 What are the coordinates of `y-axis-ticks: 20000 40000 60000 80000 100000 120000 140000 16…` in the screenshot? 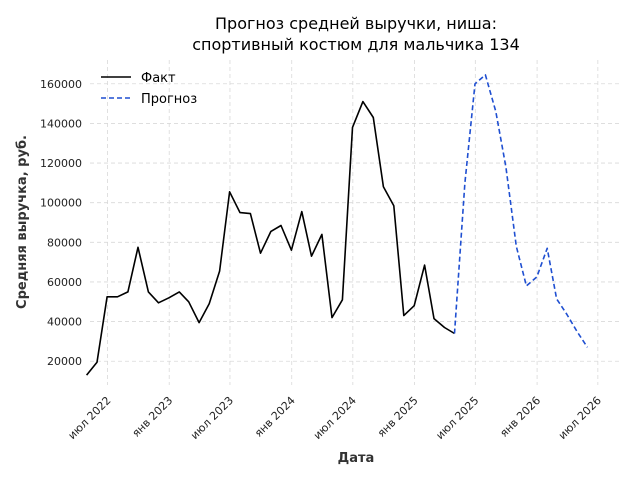 It's located at (61, 223).